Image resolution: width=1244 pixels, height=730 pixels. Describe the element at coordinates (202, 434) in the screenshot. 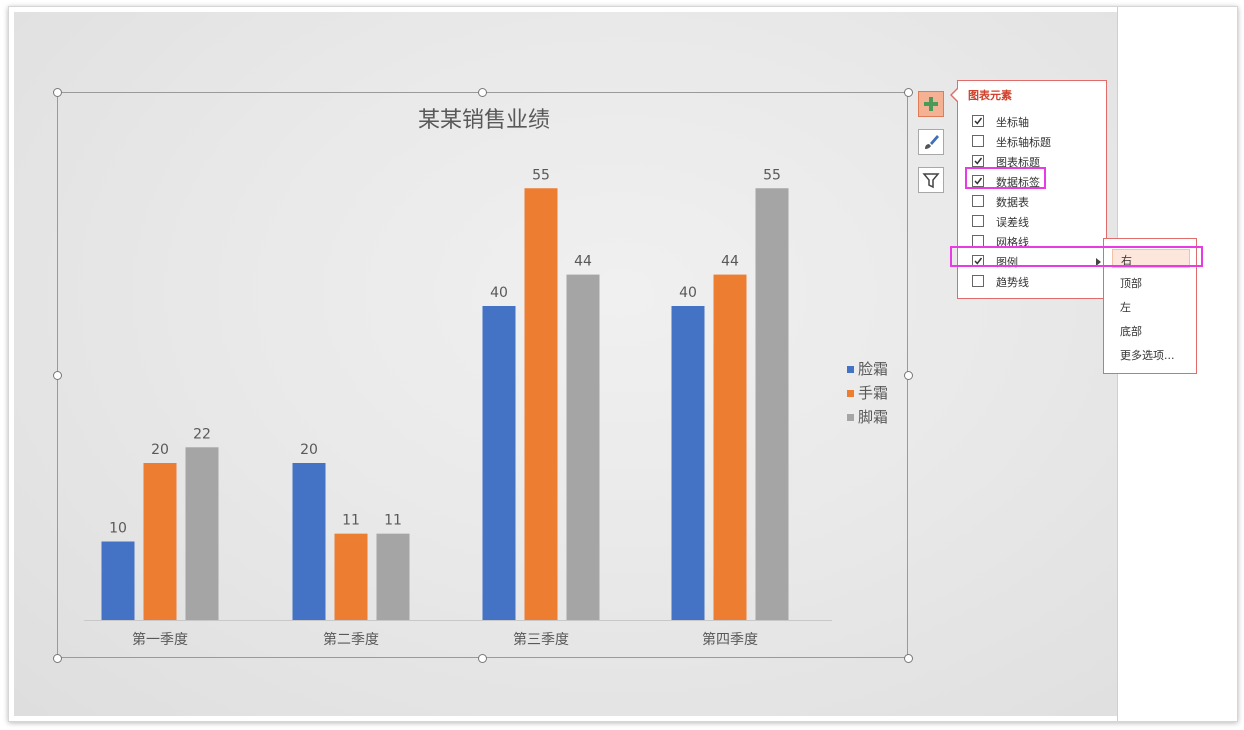

I see `data-label: 22` at that location.